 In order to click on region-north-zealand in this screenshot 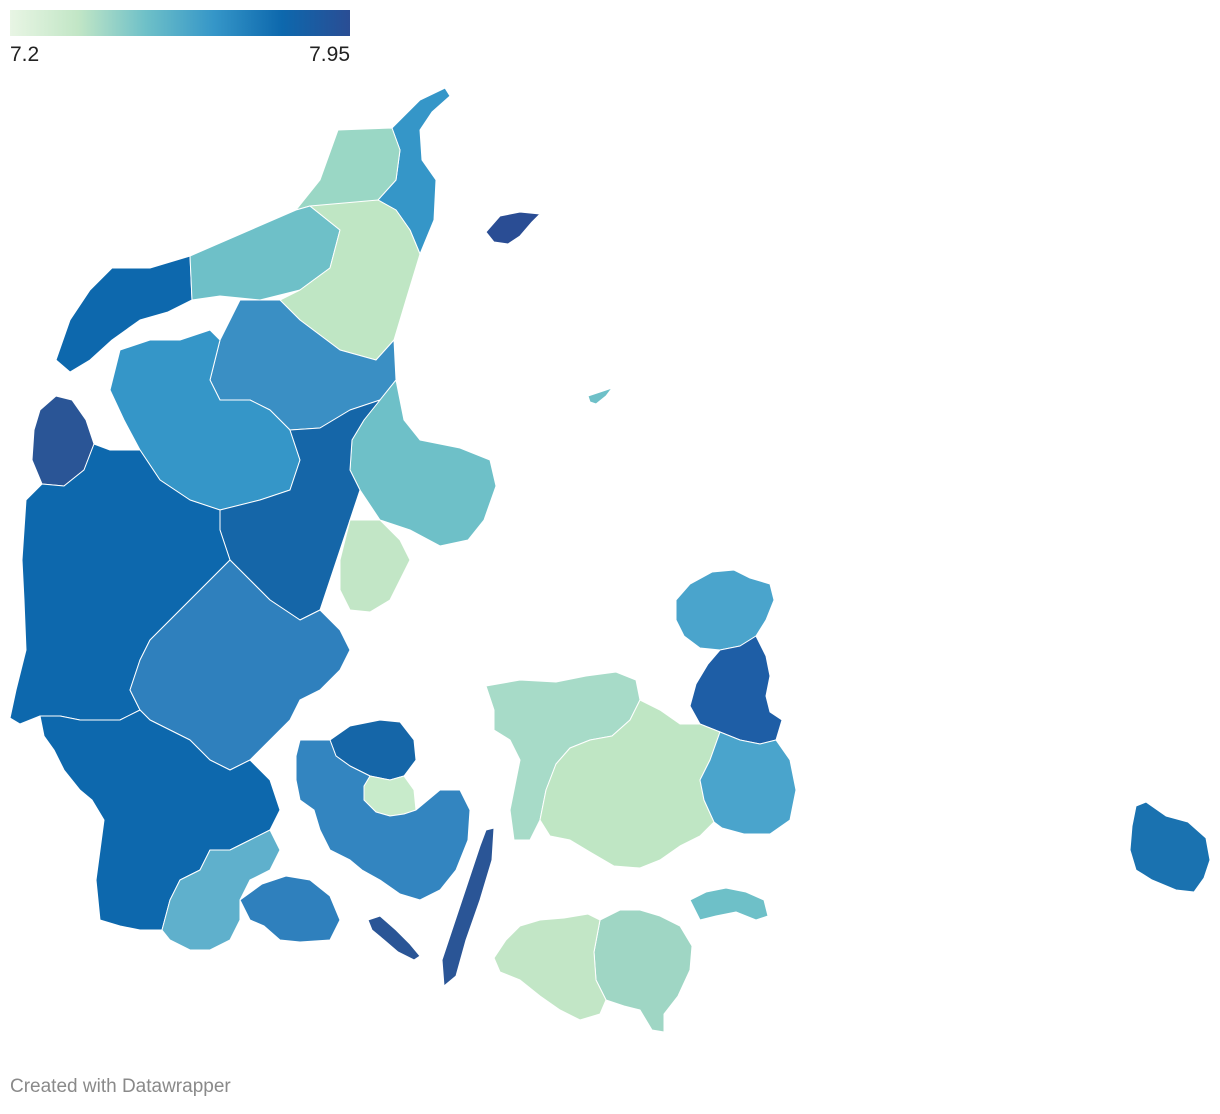, I will do `click(725, 610)`.